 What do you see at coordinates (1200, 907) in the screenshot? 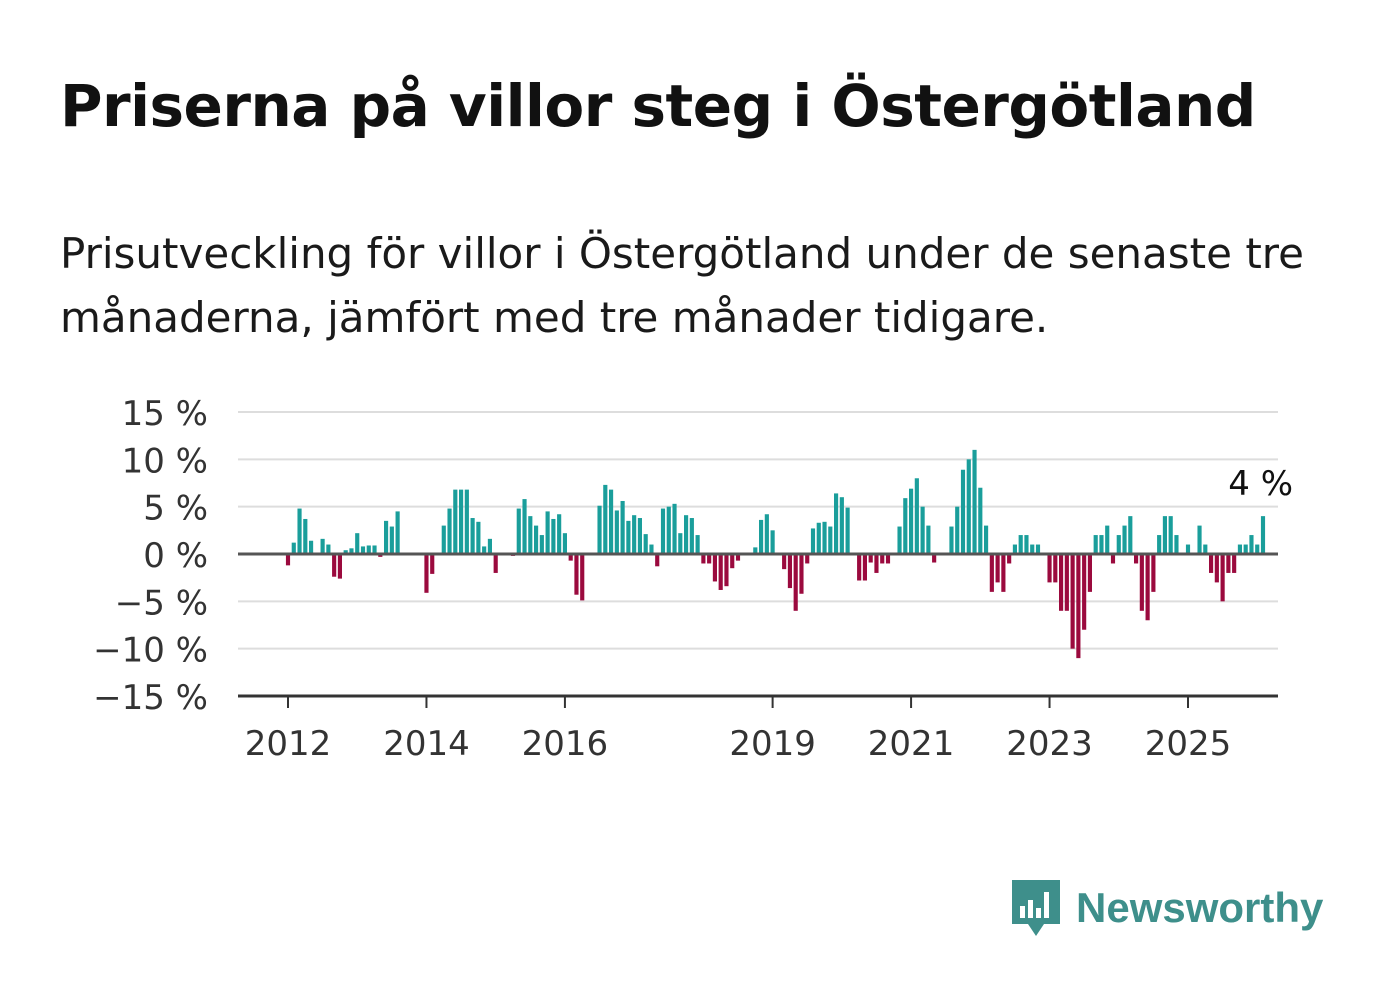
I see `brand-name: Newsworthy` at bounding box center [1200, 907].